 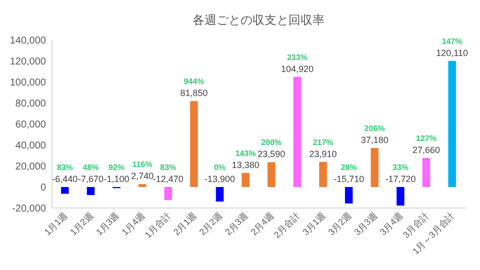 I want to click on x-tick-label: 3月1週, so click(x=314, y=224).